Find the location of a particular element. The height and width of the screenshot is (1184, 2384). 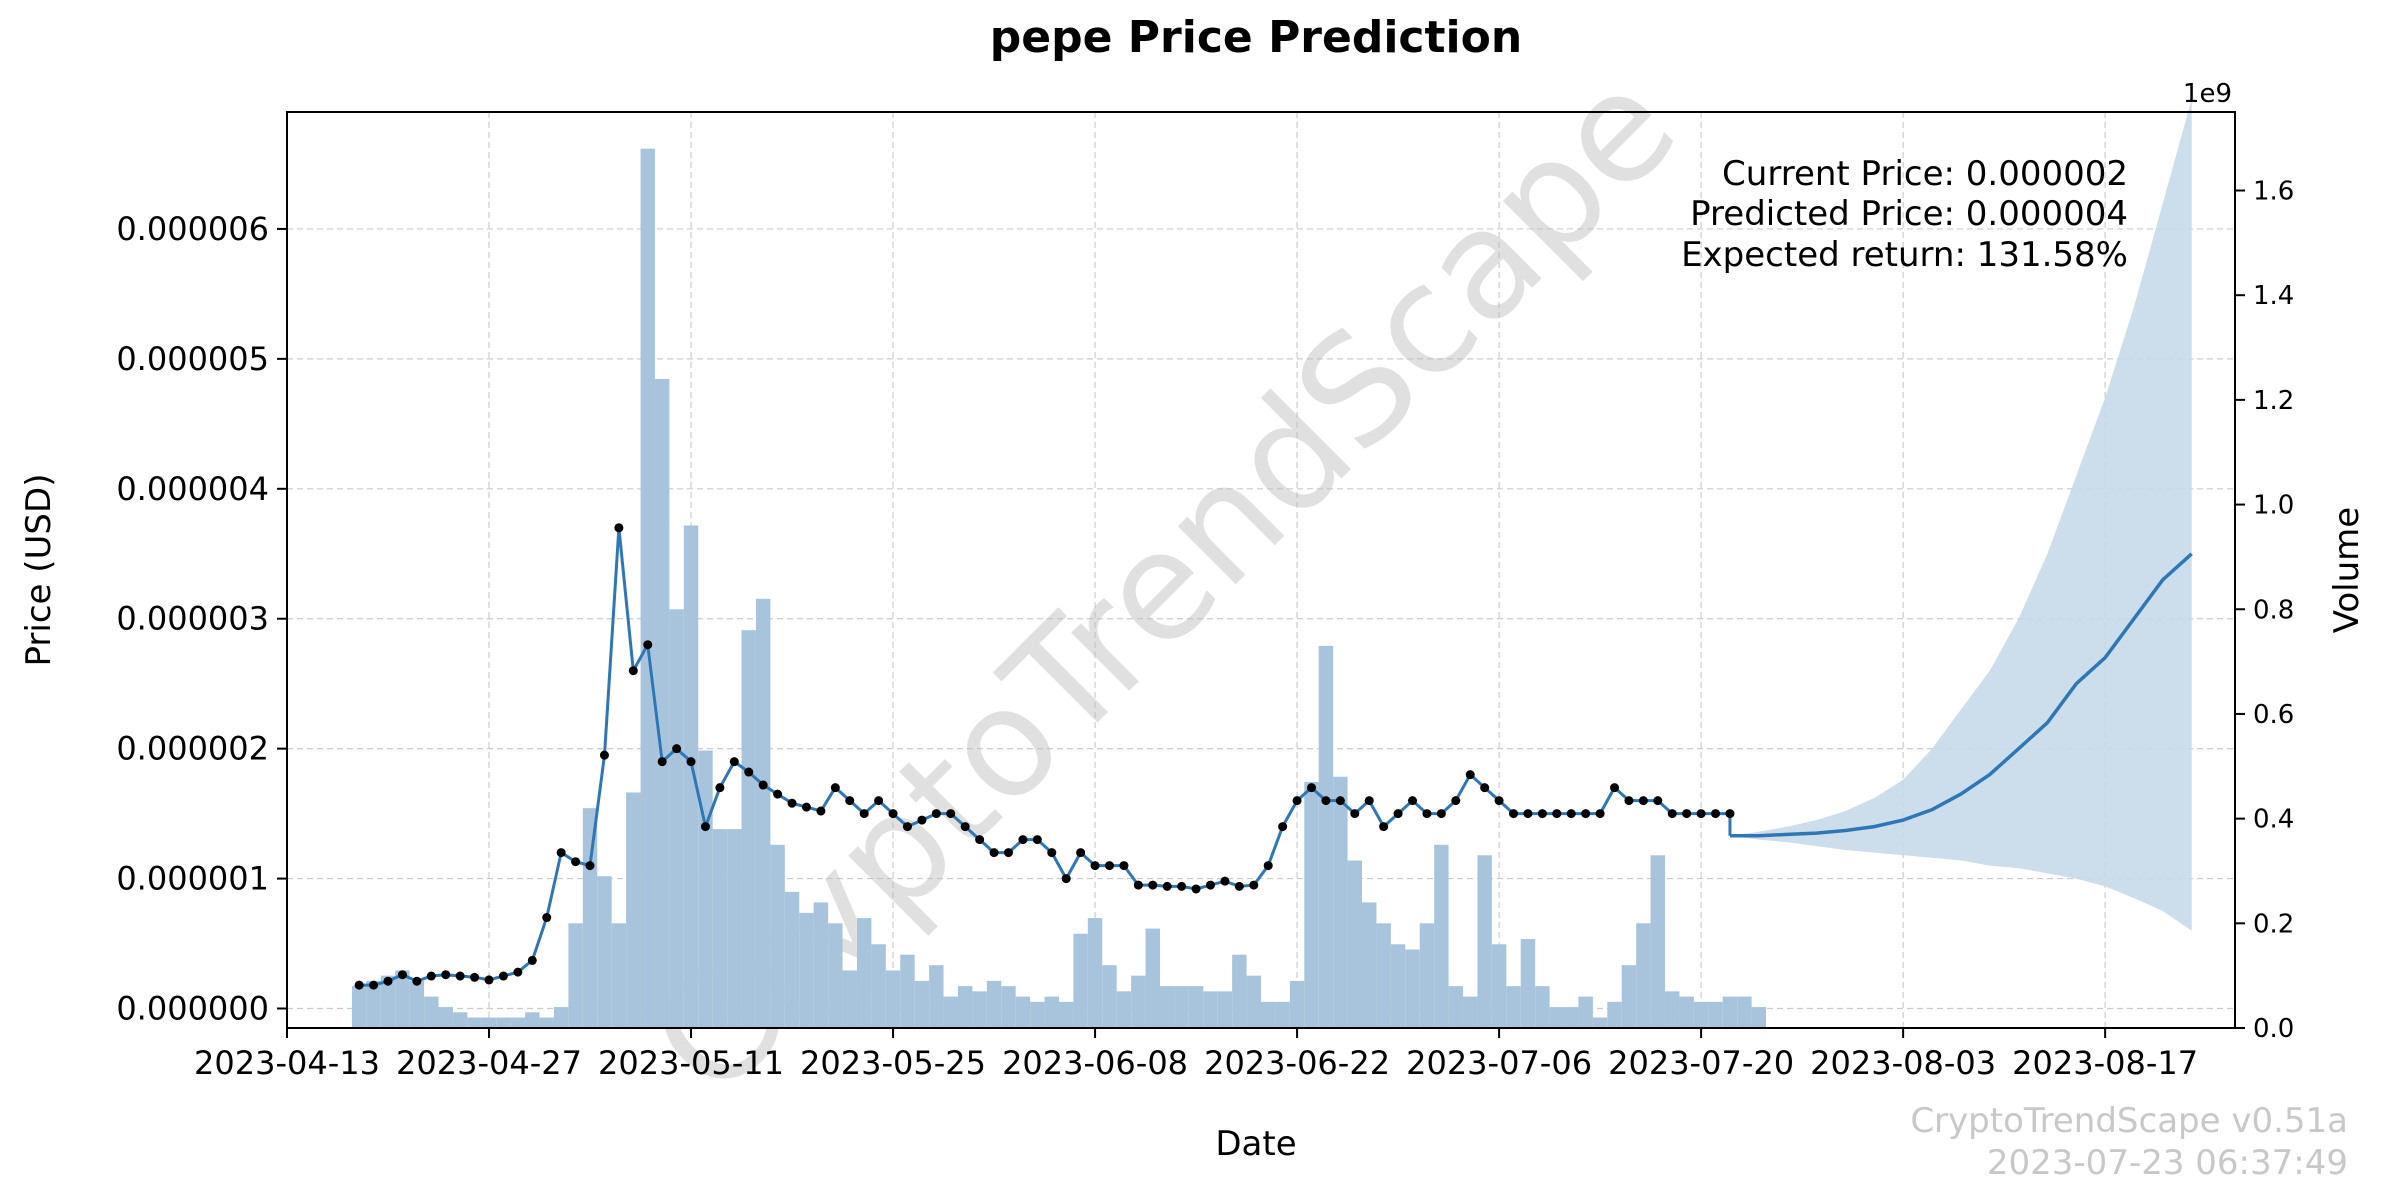

y2-axis-label: Volume is located at coordinates (2347, 570).